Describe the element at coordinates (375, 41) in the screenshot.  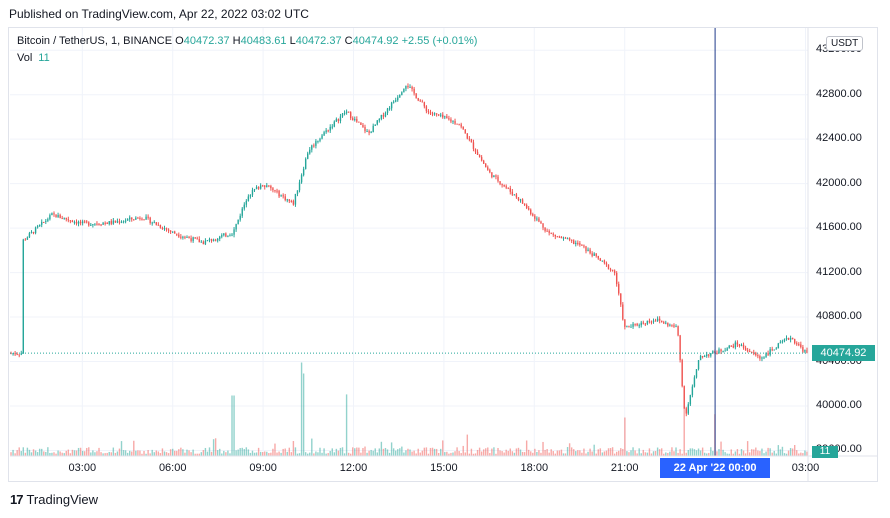
I see `close-value: 40474.92` at that location.